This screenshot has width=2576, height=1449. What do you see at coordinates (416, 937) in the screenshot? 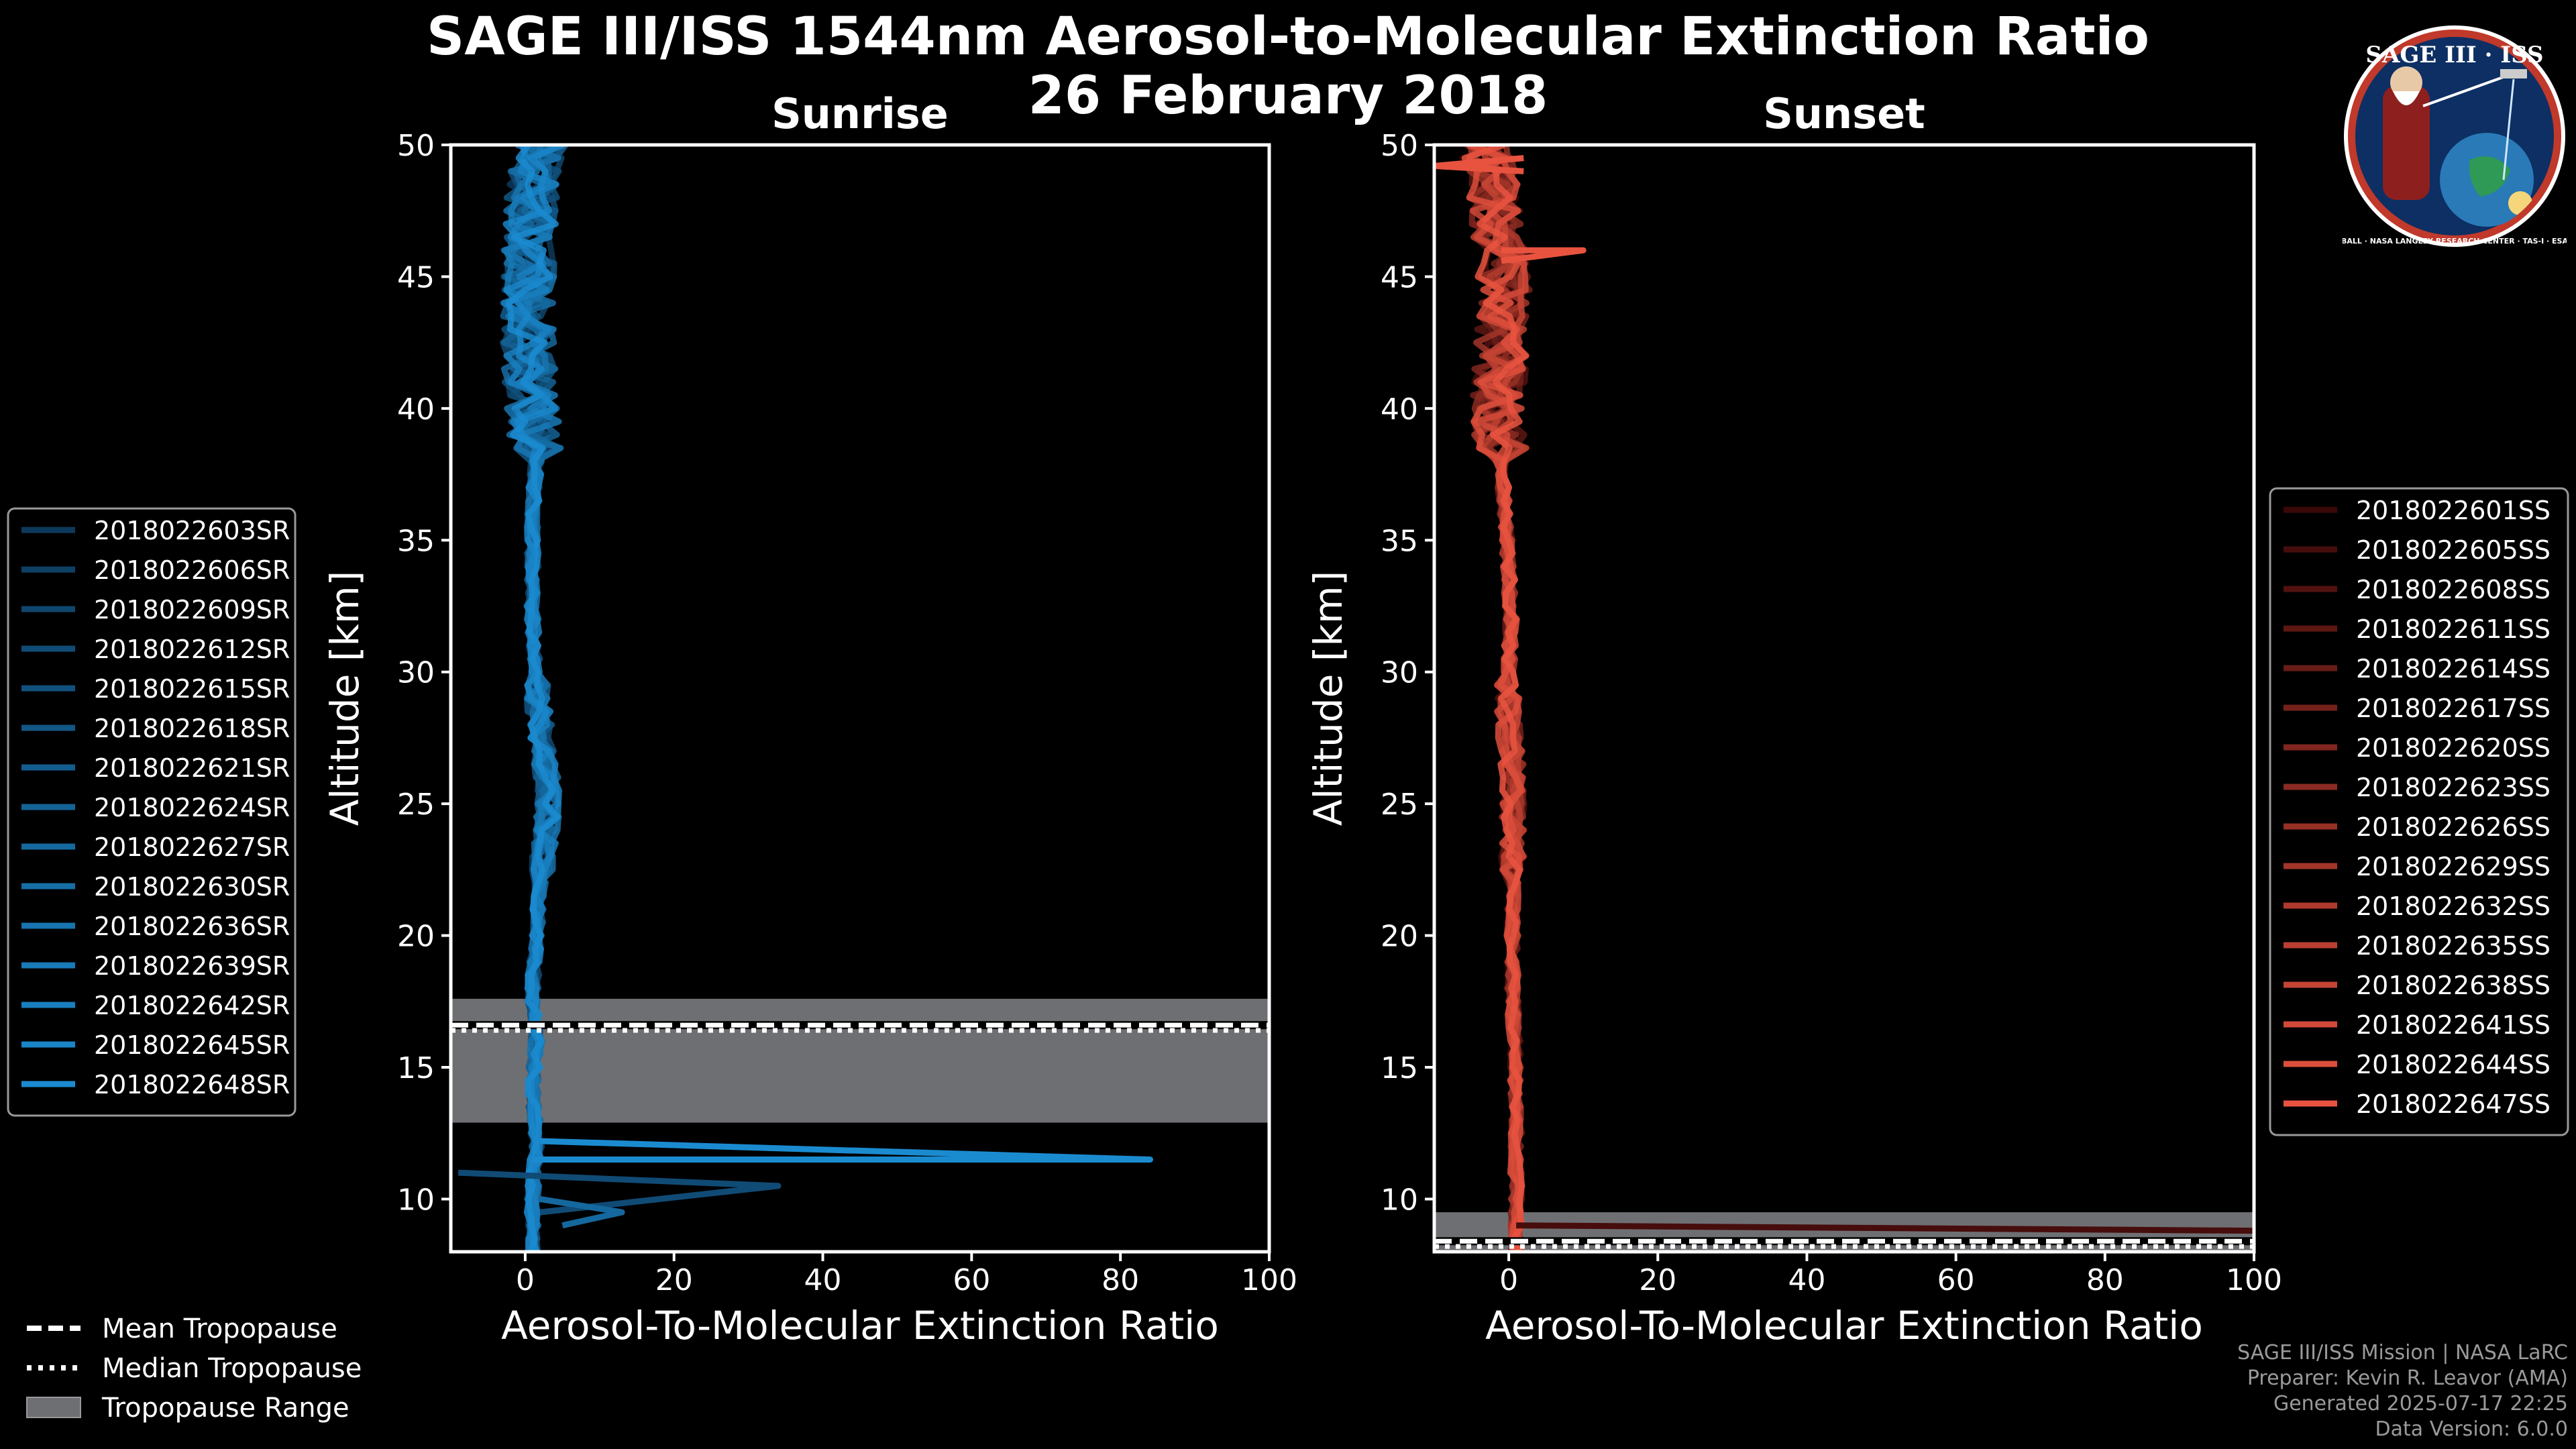
I see `sunrise-ytick-label: 20` at bounding box center [416, 937].